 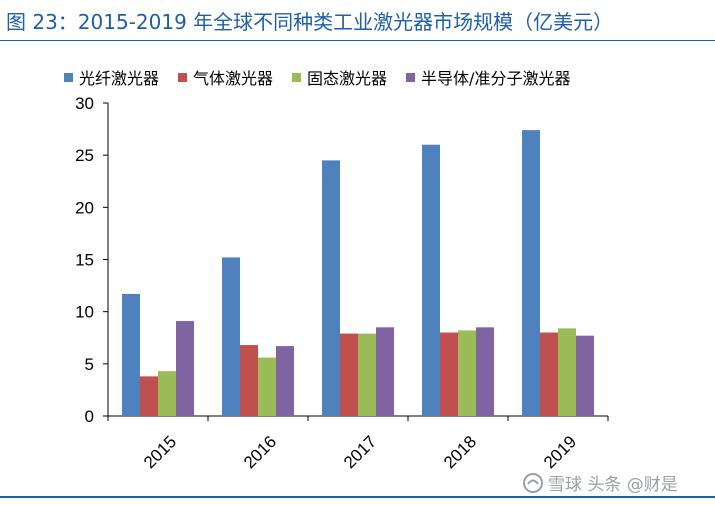 What do you see at coordinates (496, 78) in the screenshot?
I see `legend-label: 半导体/准分子激光器` at bounding box center [496, 78].